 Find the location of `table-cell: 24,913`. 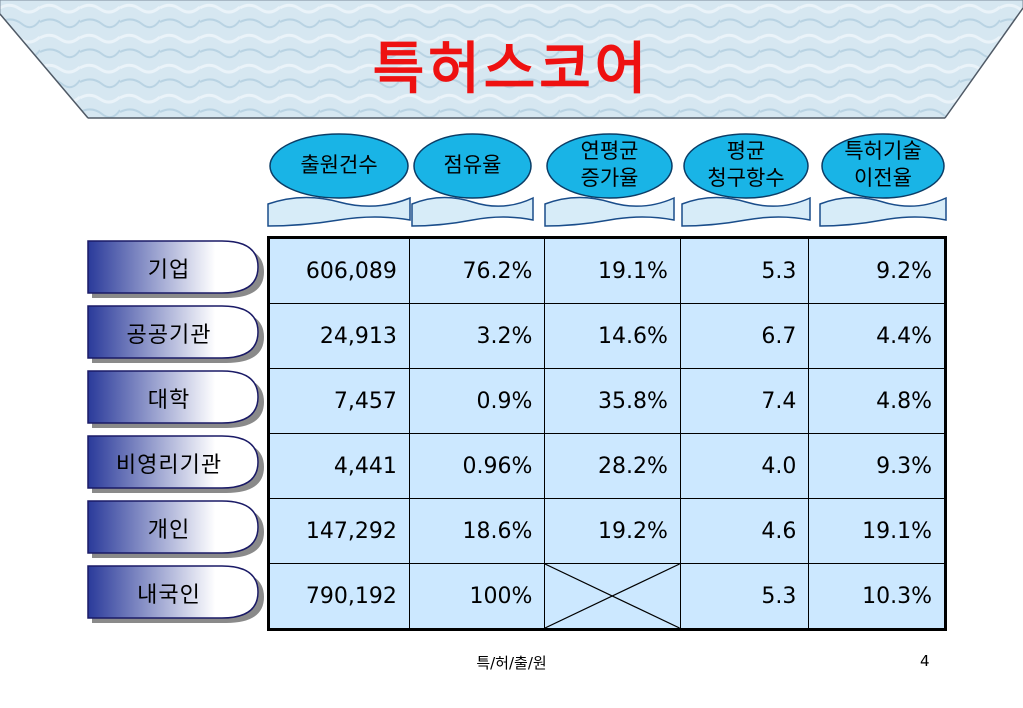

table-cell: 24,913 is located at coordinates (339, 336).